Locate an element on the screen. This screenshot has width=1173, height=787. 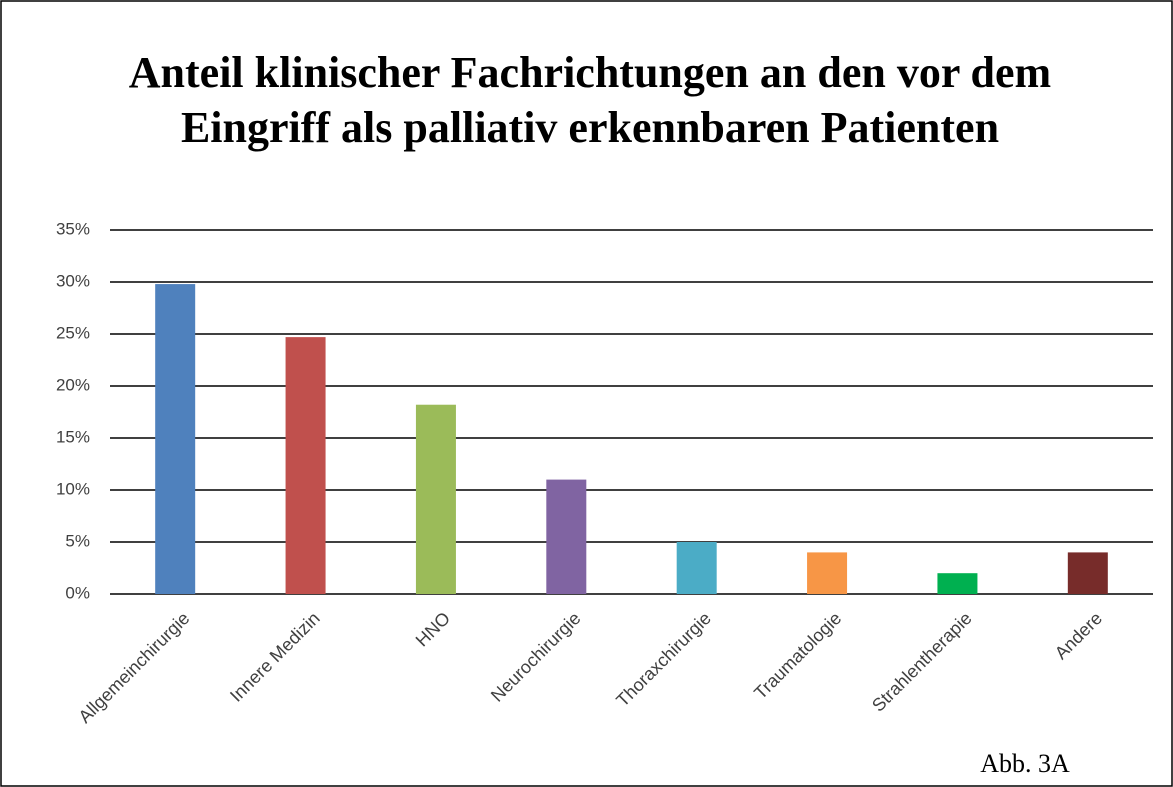
x-tick-label: Neurochirurgie is located at coordinates (536, 657).